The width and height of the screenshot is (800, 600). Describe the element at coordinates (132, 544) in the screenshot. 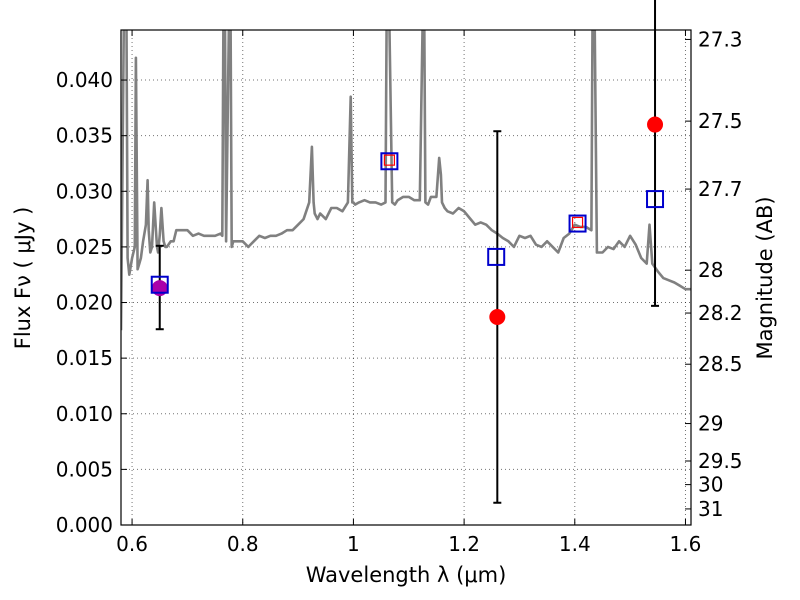

I see `x-tick-label: 0.6` at that location.